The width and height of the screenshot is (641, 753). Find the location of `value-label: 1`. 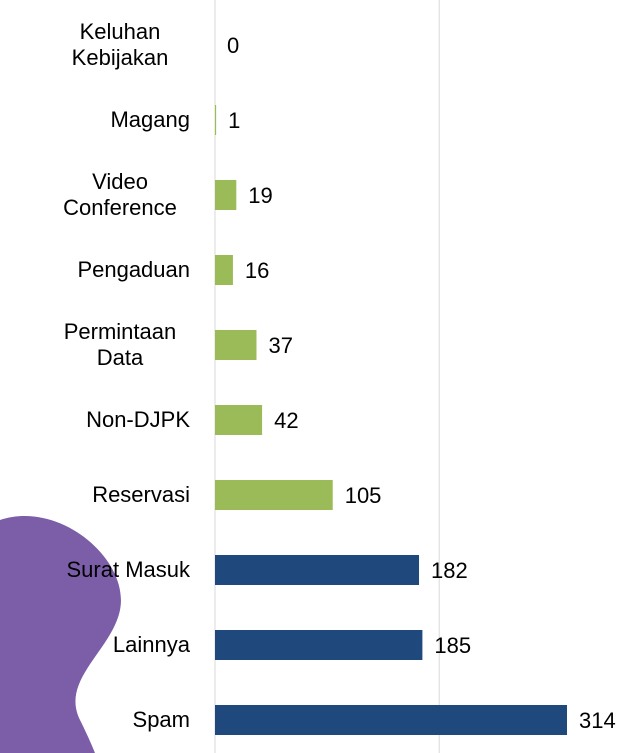

value-label: 1 is located at coordinates (234, 120).